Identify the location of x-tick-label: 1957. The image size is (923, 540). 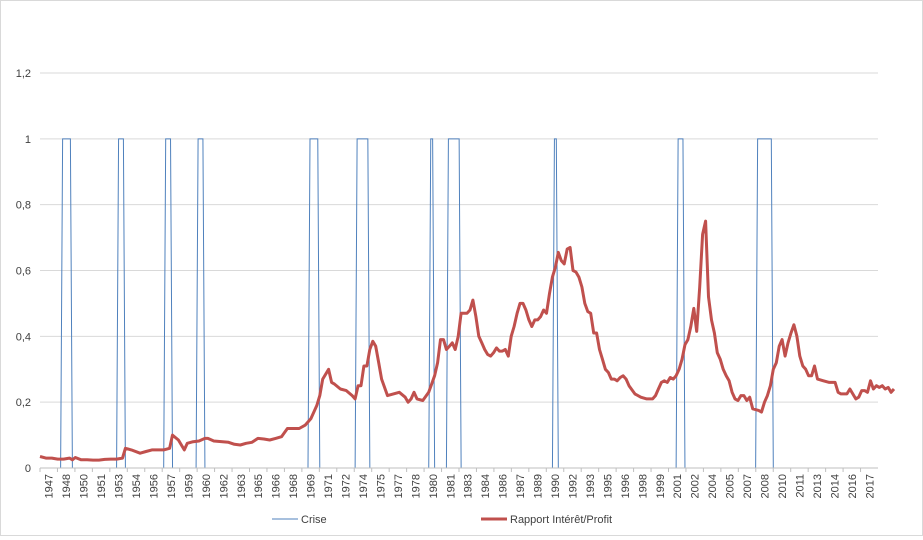
(172, 486).